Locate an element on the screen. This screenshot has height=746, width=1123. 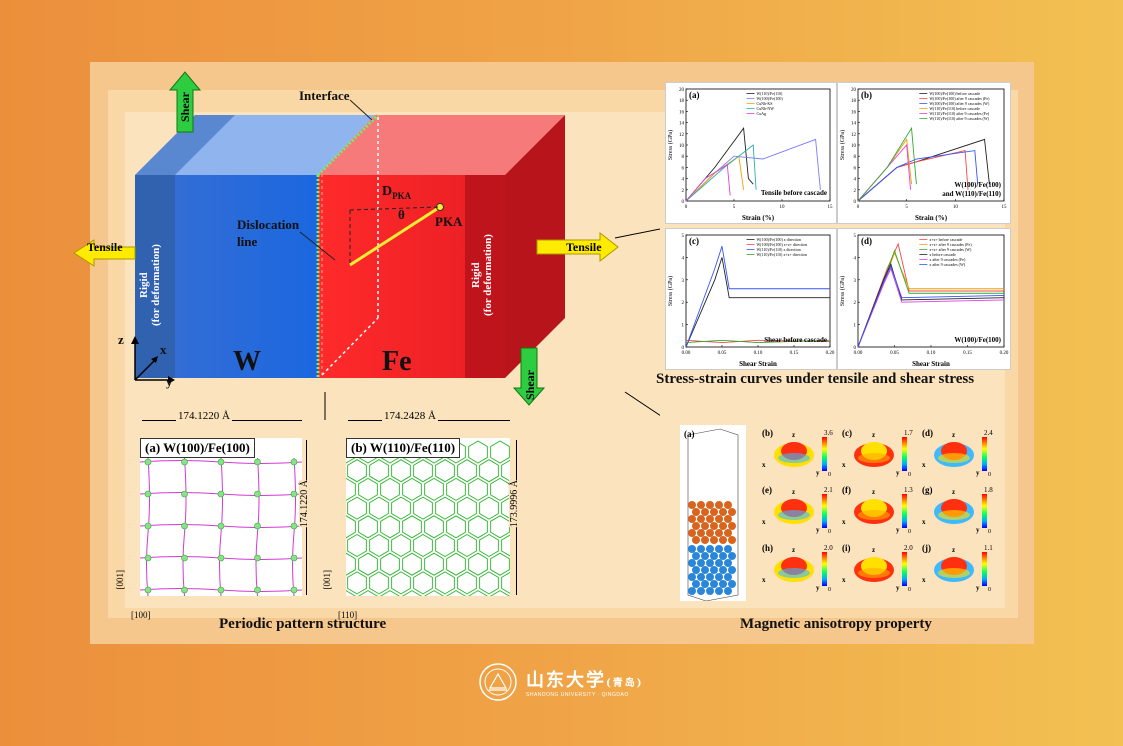
x-tick: 0.00 is located at coordinates (686, 353).